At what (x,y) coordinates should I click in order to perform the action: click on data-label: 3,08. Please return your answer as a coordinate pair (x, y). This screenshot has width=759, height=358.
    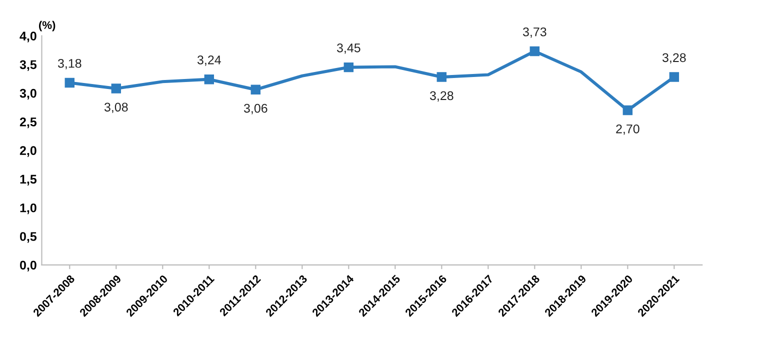
    Looking at the image, I should click on (116, 108).